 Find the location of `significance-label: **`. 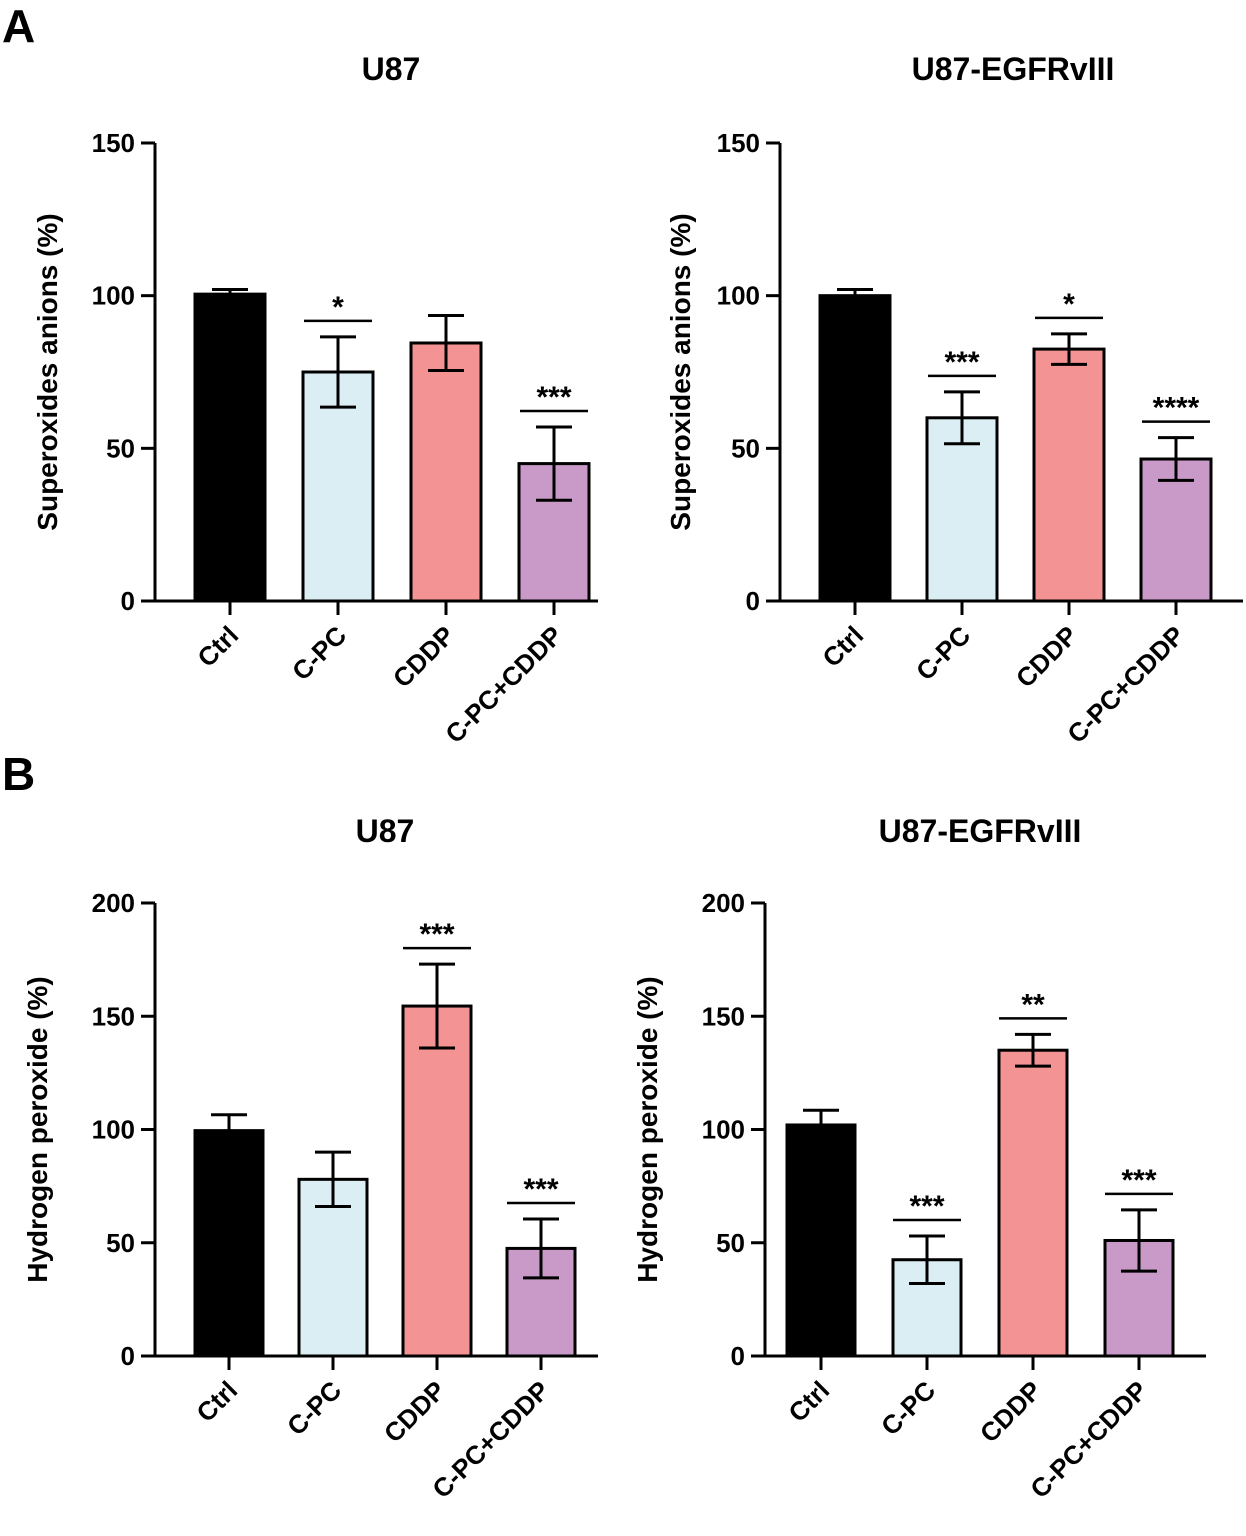

significance-label: ** is located at coordinates (1033, 1004).